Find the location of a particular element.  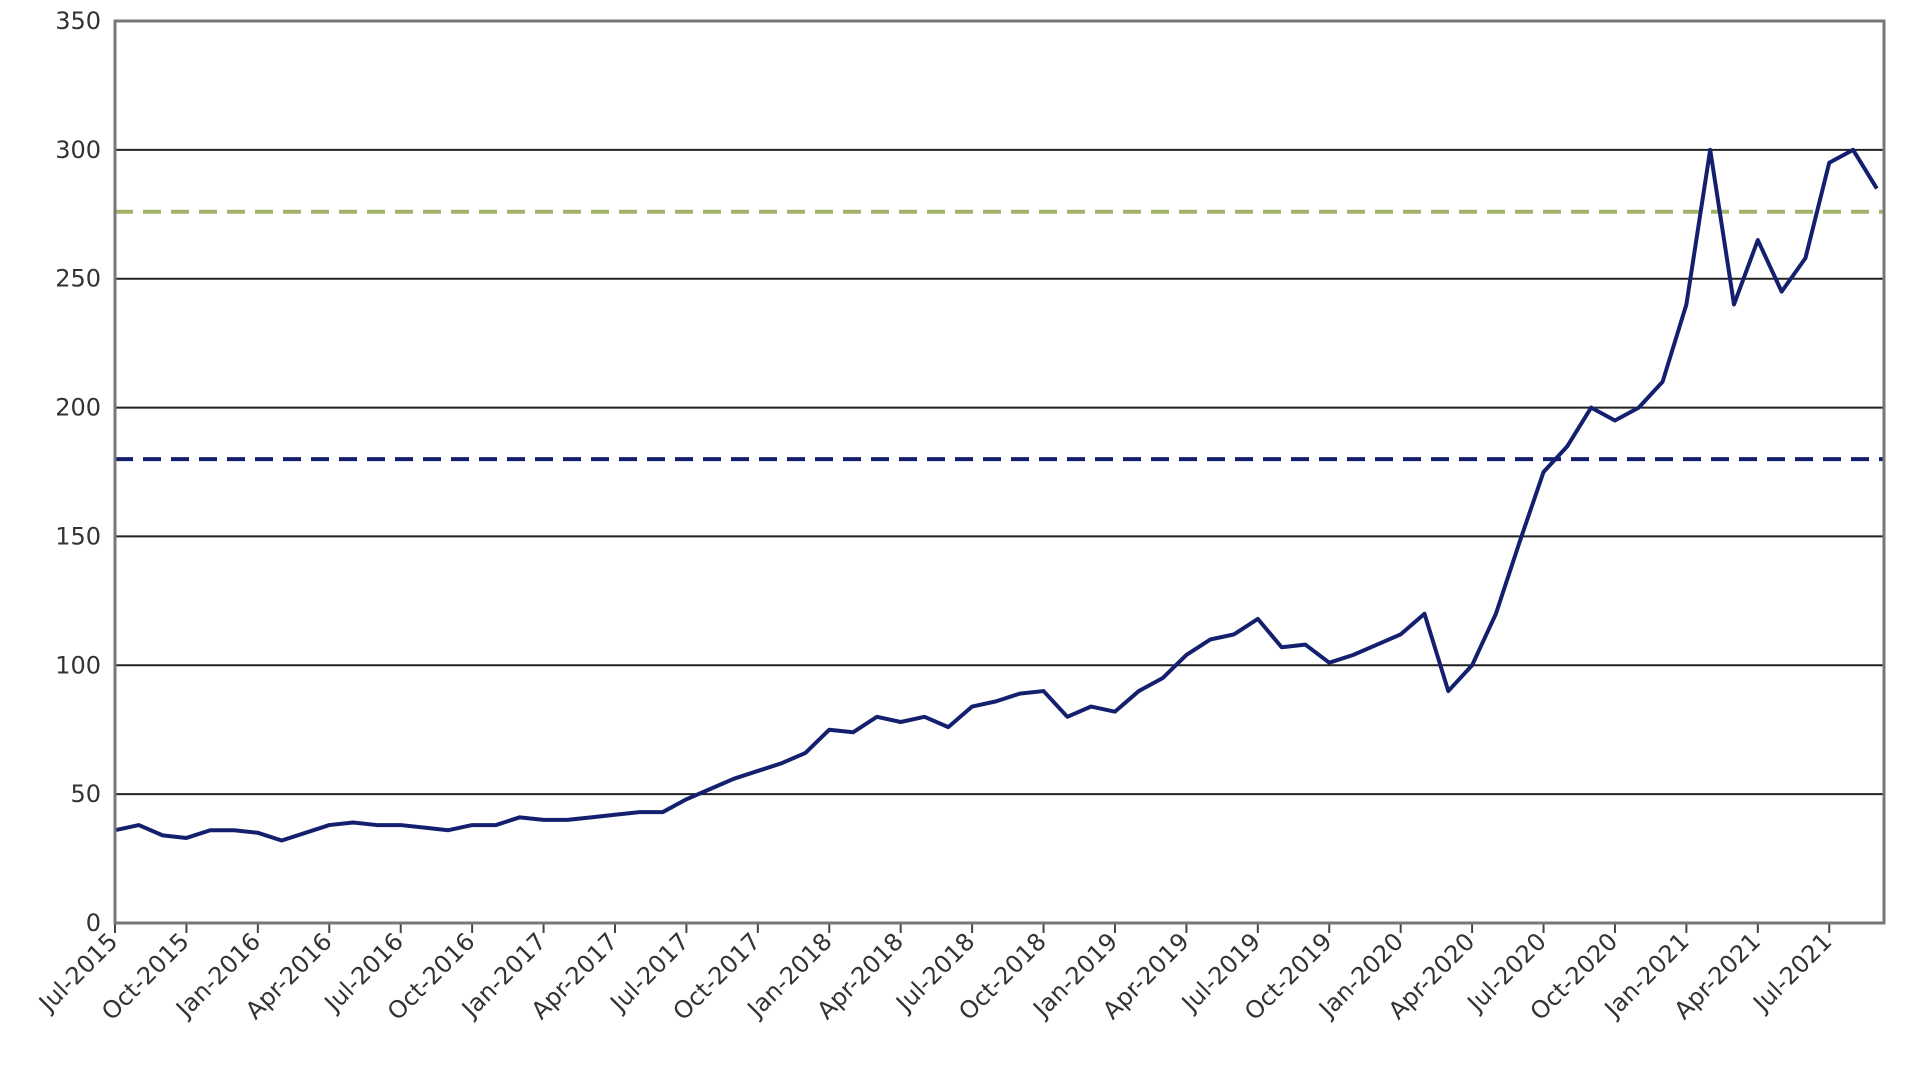

x-tick-label: Jul-2021 is located at coordinates (1791, 972).